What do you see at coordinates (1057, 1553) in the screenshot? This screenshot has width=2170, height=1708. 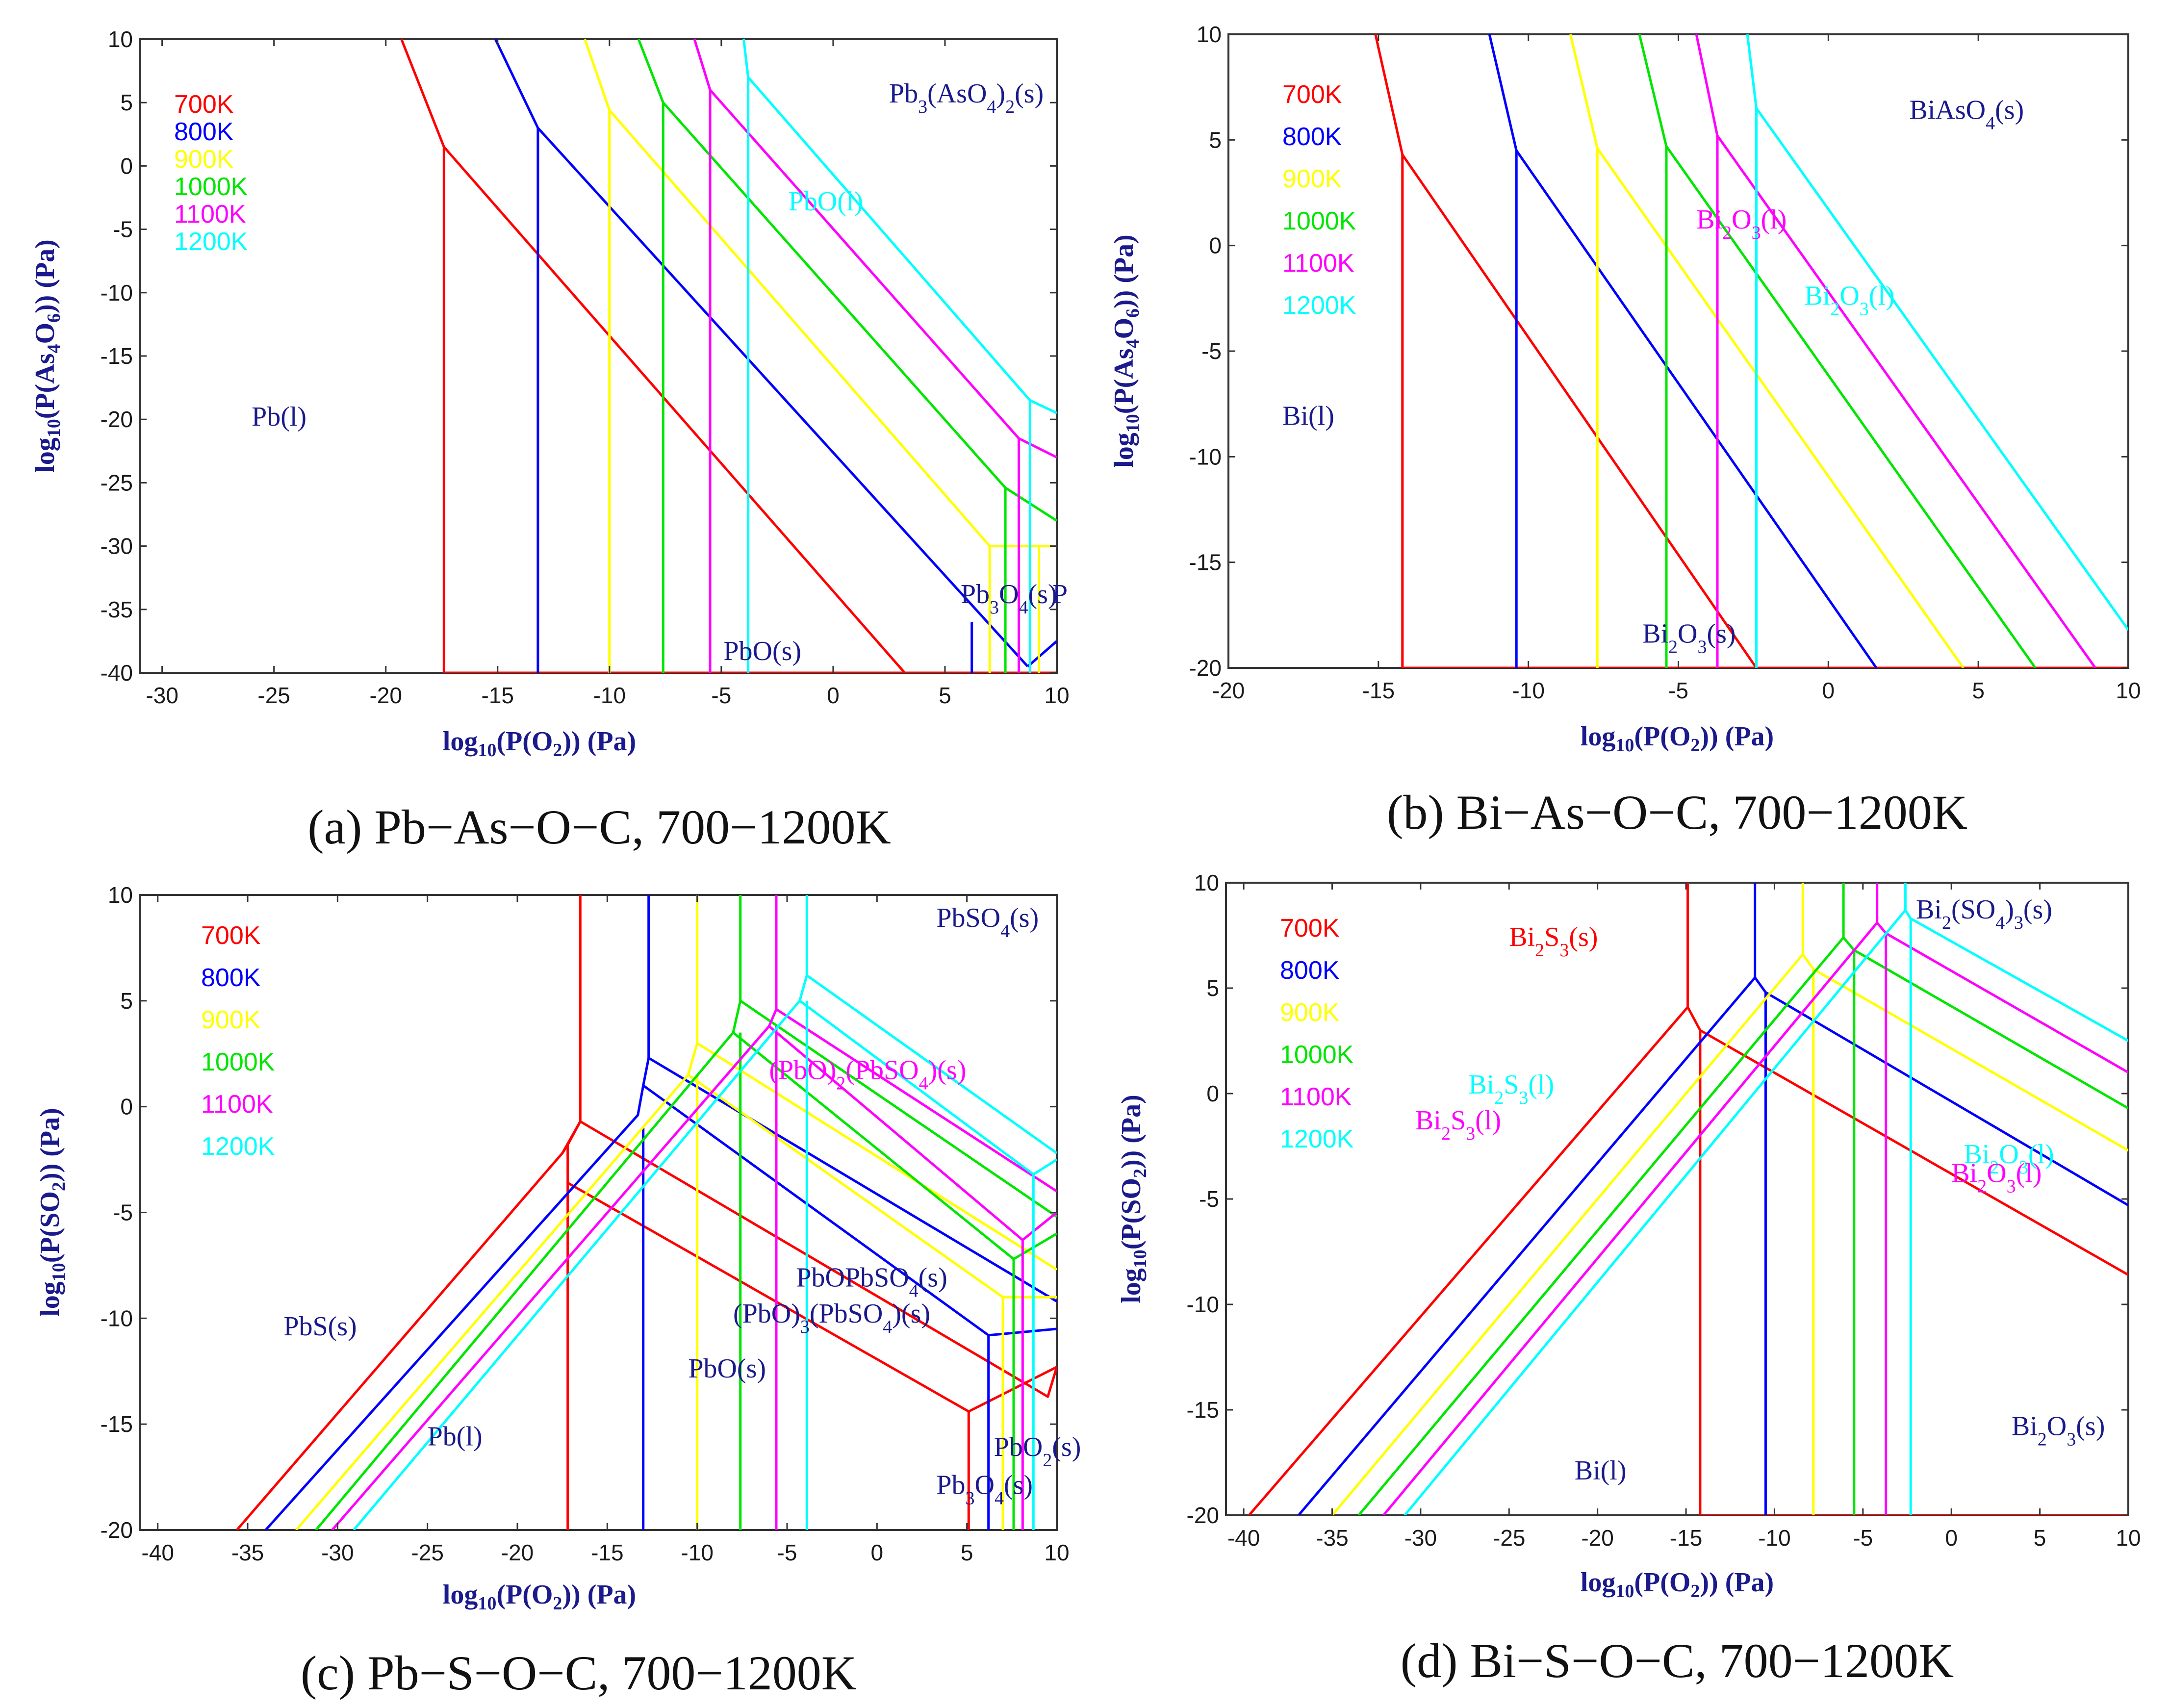 I see `x-tick-label: 10` at bounding box center [1057, 1553].